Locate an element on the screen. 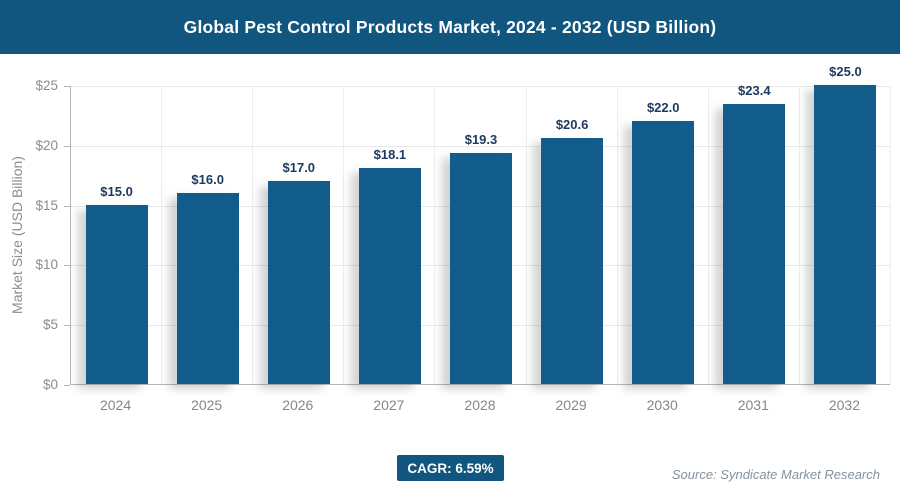 The image size is (900, 500). x-tick-label: 2027 is located at coordinates (389, 405).